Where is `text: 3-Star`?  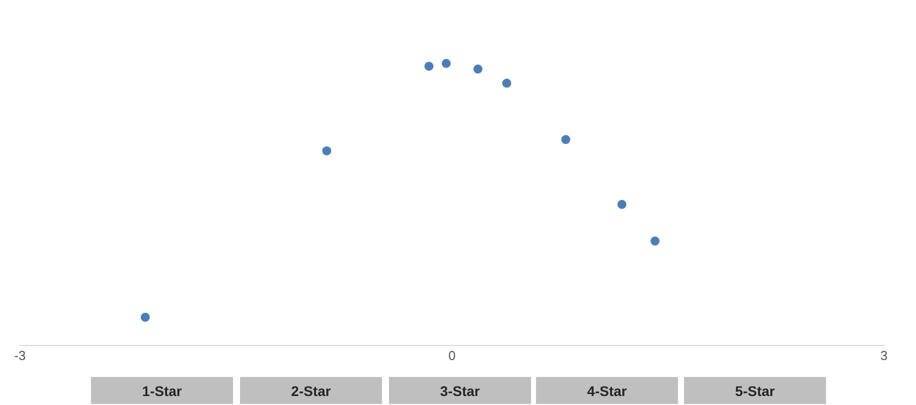
text: 3-Star is located at coordinates (460, 390).